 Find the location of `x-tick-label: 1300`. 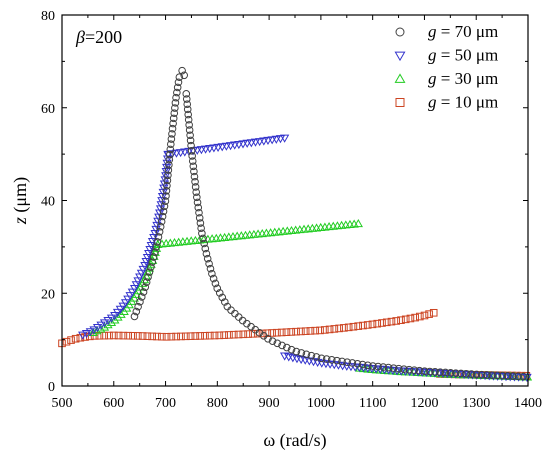

x-tick-label: 1300 is located at coordinates (476, 403).